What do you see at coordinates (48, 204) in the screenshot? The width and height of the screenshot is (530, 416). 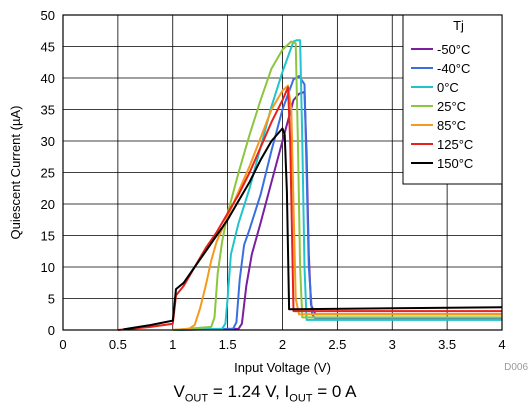 I see `y-tick-label: 20` at bounding box center [48, 204].